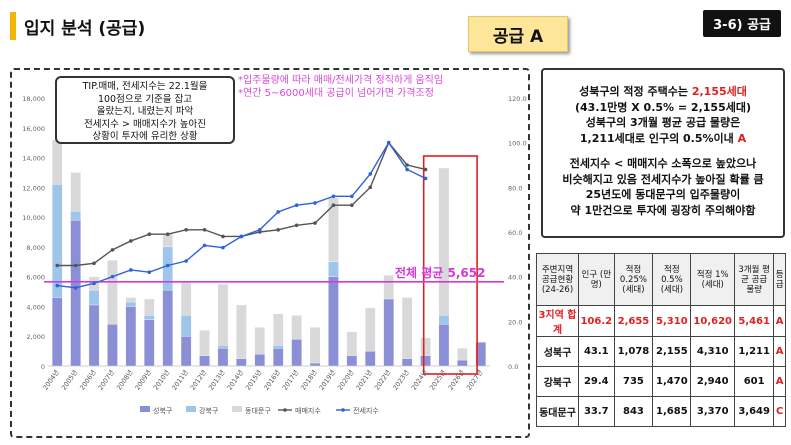 This screenshot has height=445, width=791. What do you see at coordinates (754, 411) in the screenshot?
I see `table-cell: 3,649` at bounding box center [754, 411].